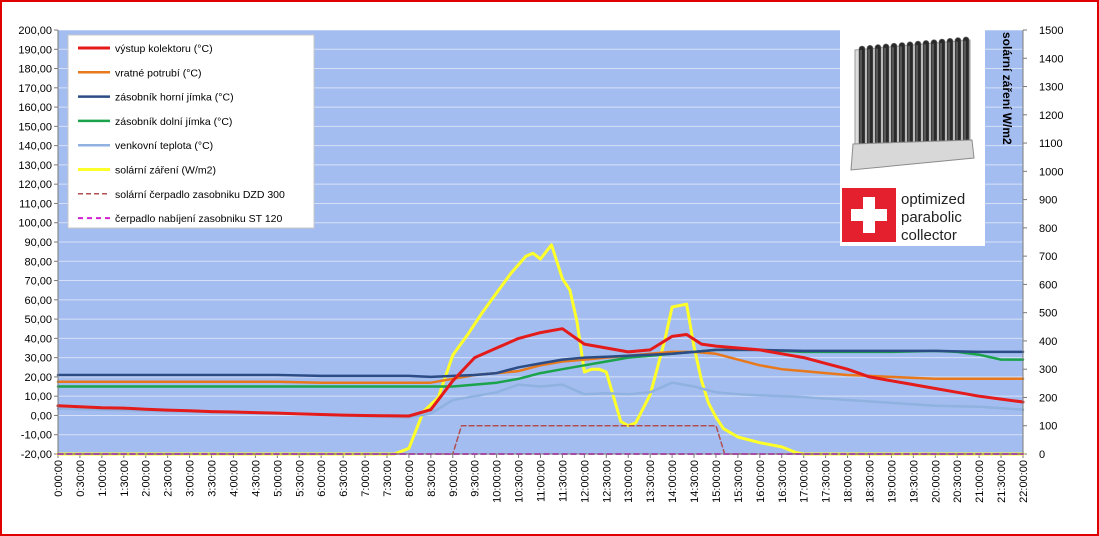 This screenshot has height=536, width=1099. I want to click on y2-tick-label: 500, so click(1048, 314).